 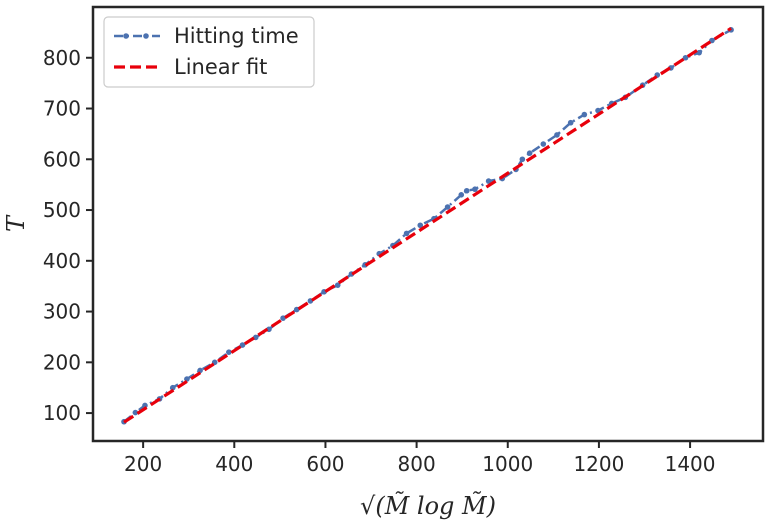 I want to click on y-tick-label: 700, so click(x=62, y=109).